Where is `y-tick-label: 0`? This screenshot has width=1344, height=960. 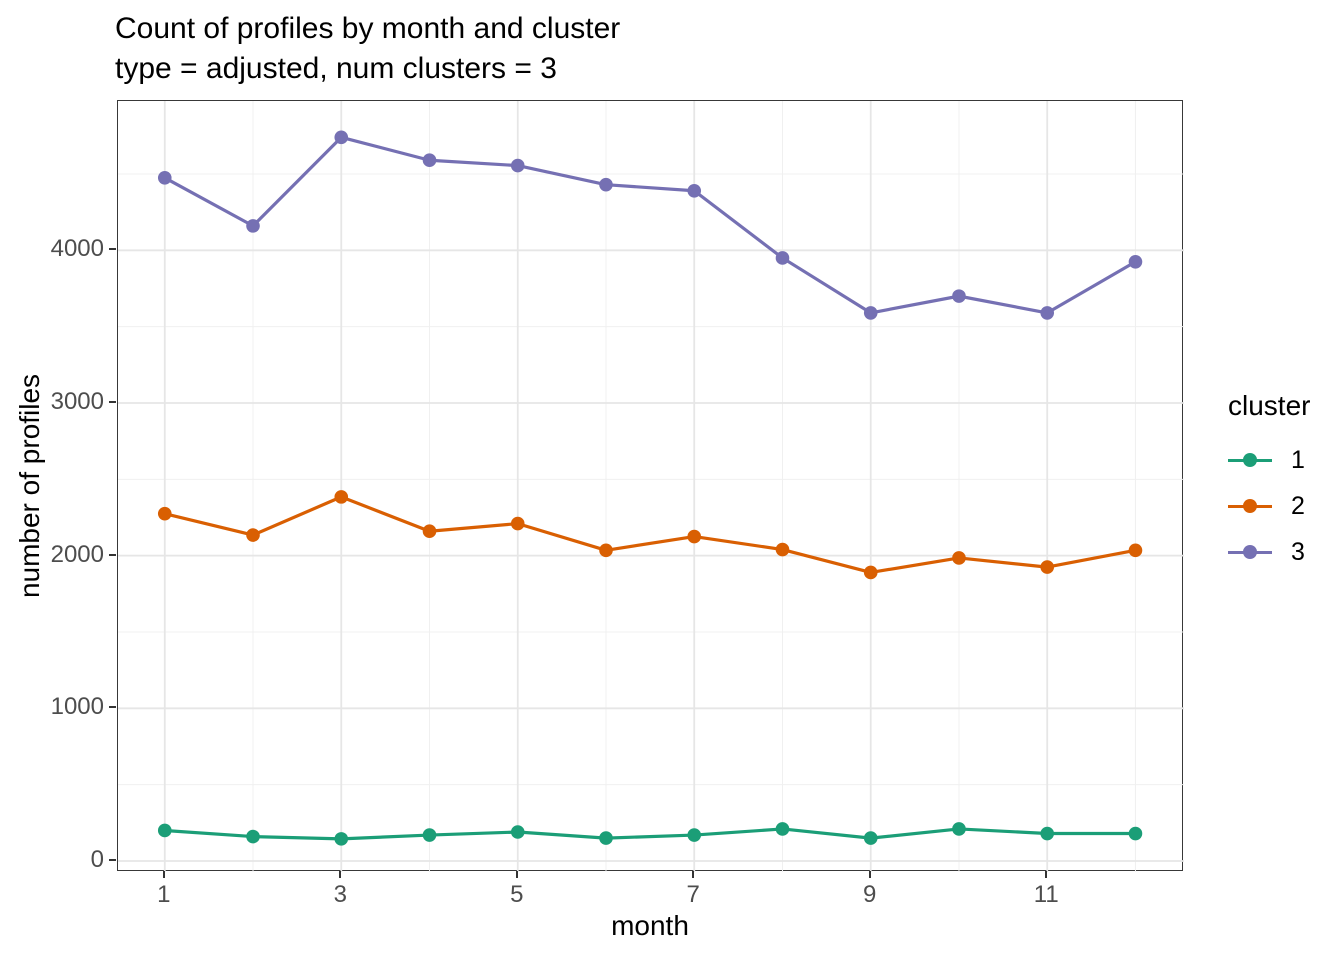 y-tick-label: 0 is located at coordinates (97, 859).